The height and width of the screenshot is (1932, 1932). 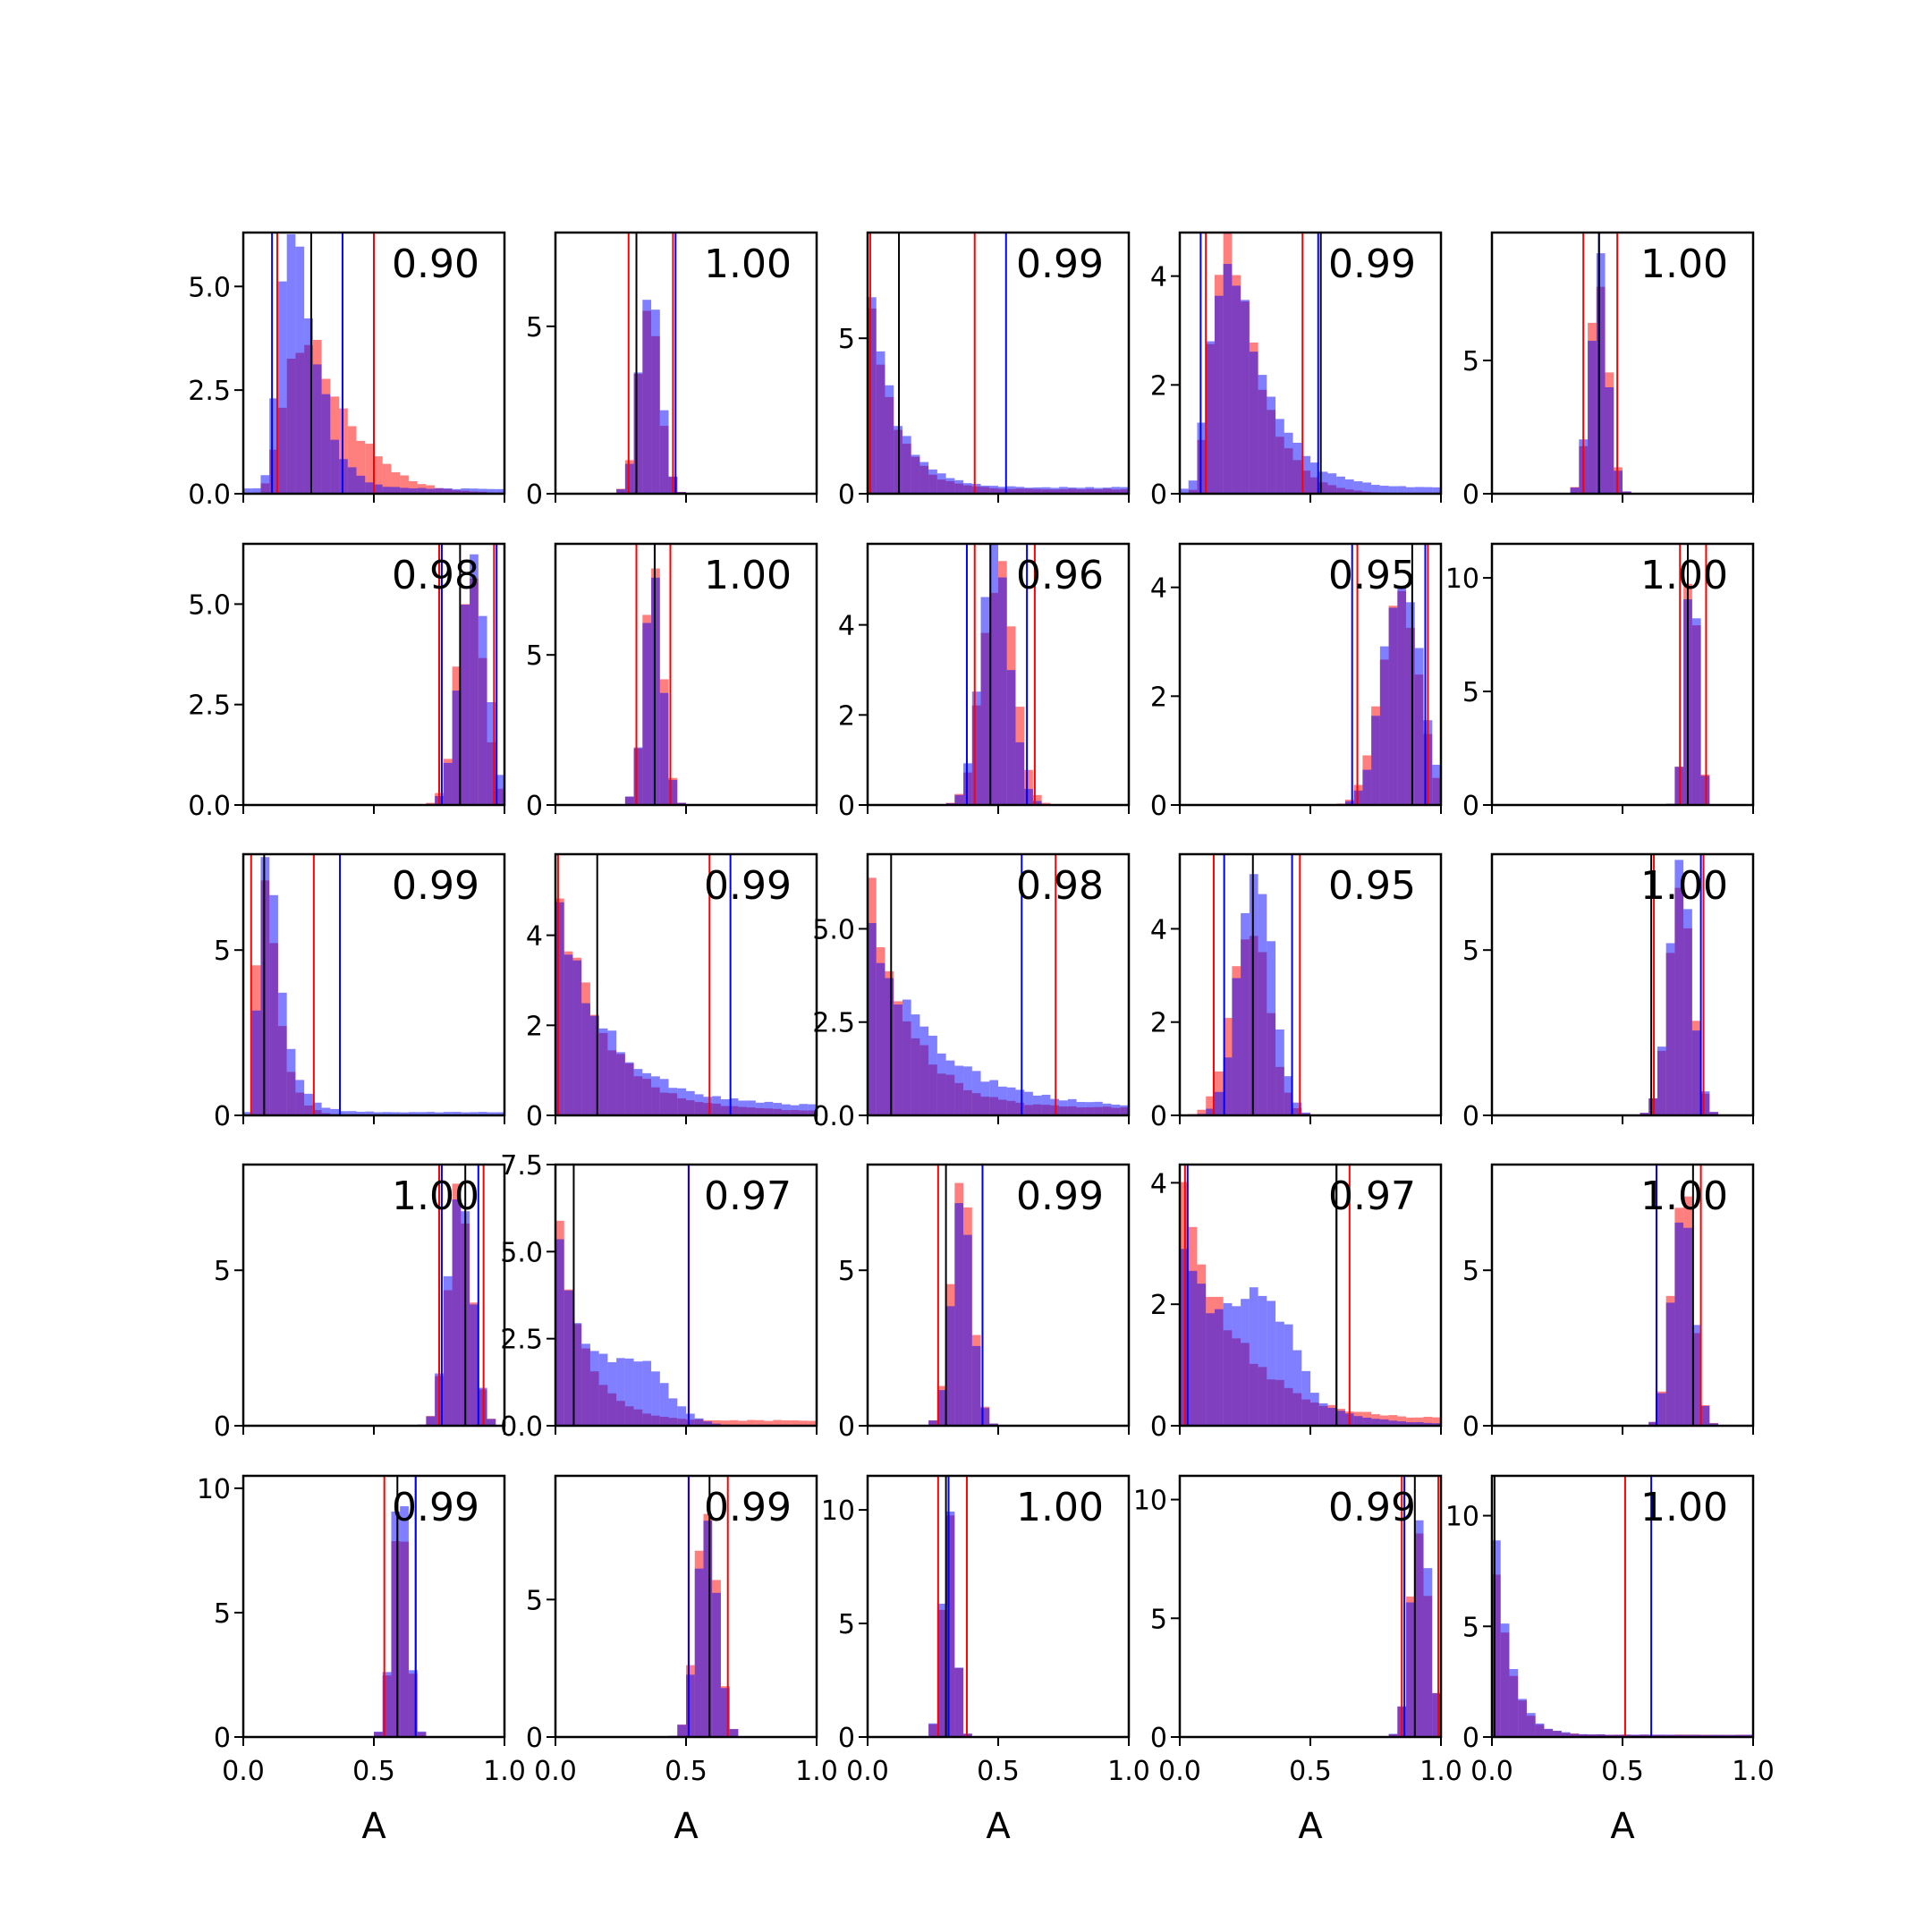 I want to click on panel-r3-c2: 0 2 4 0.99, so click(x=672, y=992).